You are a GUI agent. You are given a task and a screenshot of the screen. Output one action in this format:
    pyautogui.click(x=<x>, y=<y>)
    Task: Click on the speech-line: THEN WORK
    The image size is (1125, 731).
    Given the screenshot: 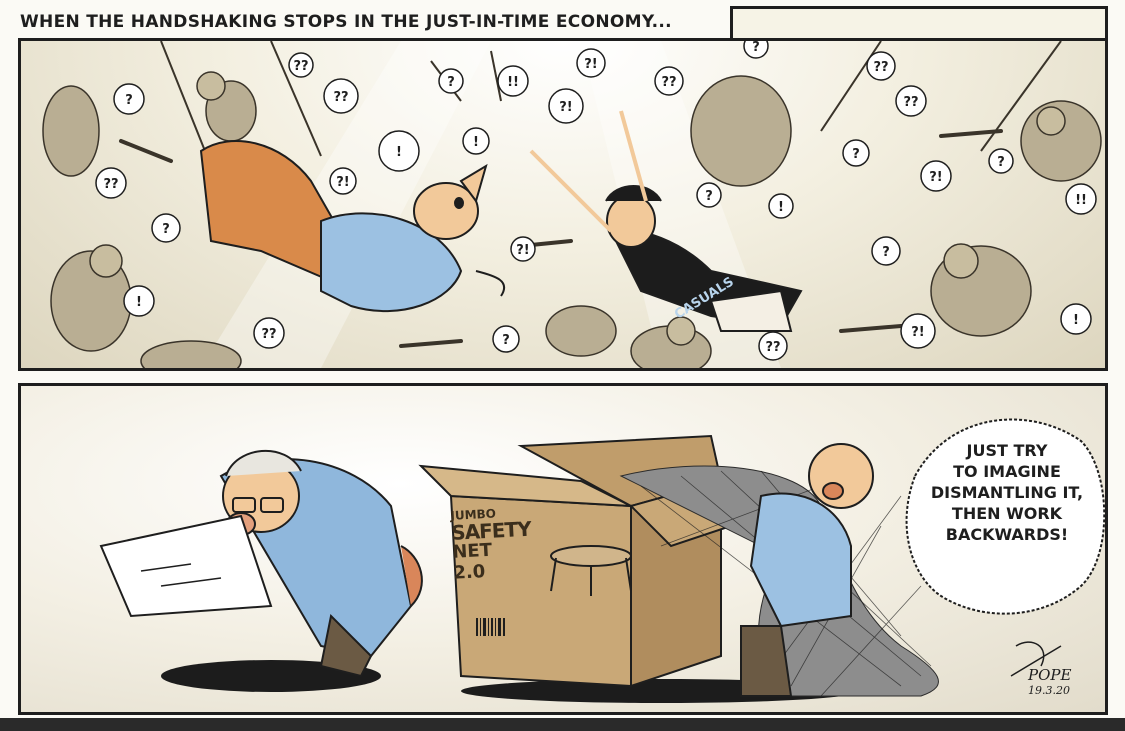 What is the action you would take?
    pyautogui.click(x=1007, y=513)
    